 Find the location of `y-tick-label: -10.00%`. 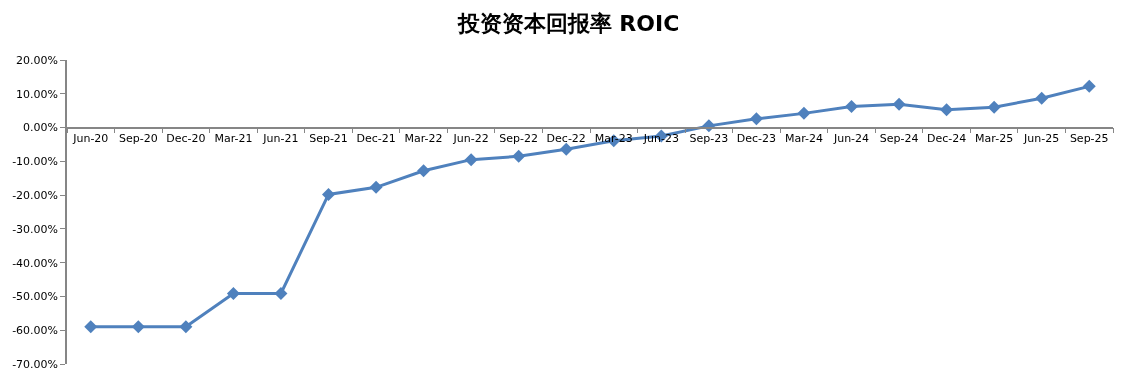

y-tick-label: -10.00% is located at coordinates (35, 162).